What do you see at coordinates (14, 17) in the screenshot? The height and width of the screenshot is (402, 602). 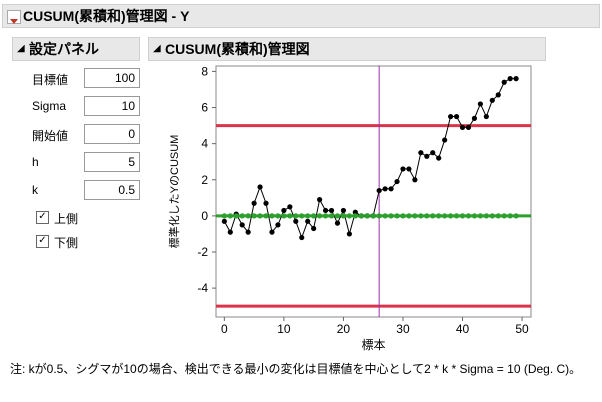 I see `collapse-icon` at bounding box center [14, 17].